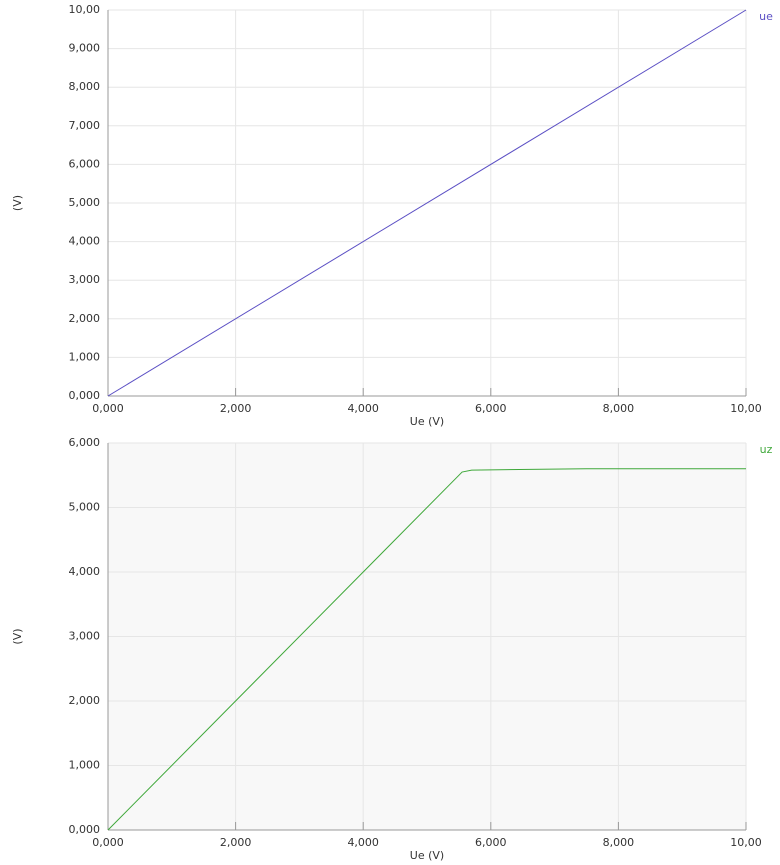 This screenshot has width=780, height=865. What do you see at coordinates (85, 48) in the screenshot?
I see `y-tick-label: 9,000` at bounding box center [85, 48].